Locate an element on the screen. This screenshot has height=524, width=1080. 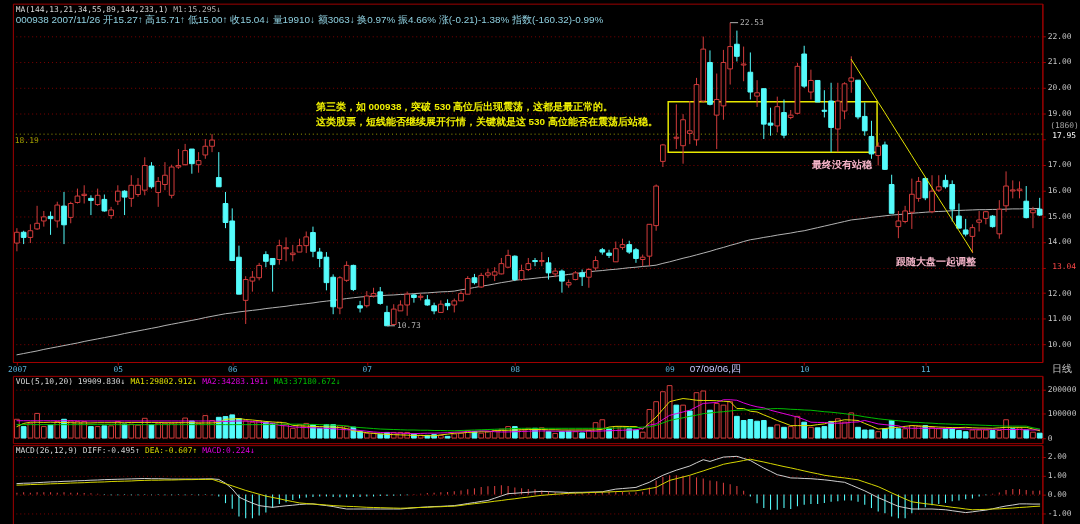
chart-title: VOL(5,10,20) 19909.830↓ is located at coordinates (70, 381).